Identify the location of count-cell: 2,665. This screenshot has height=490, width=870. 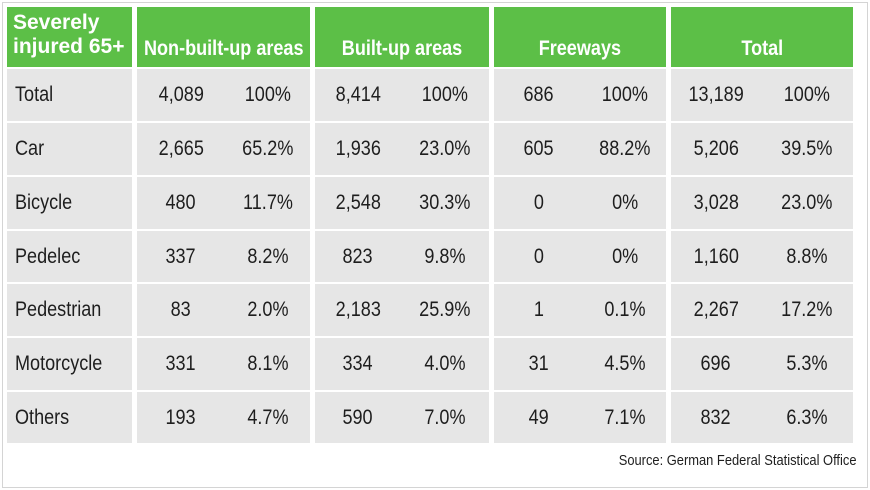
(181, 150).